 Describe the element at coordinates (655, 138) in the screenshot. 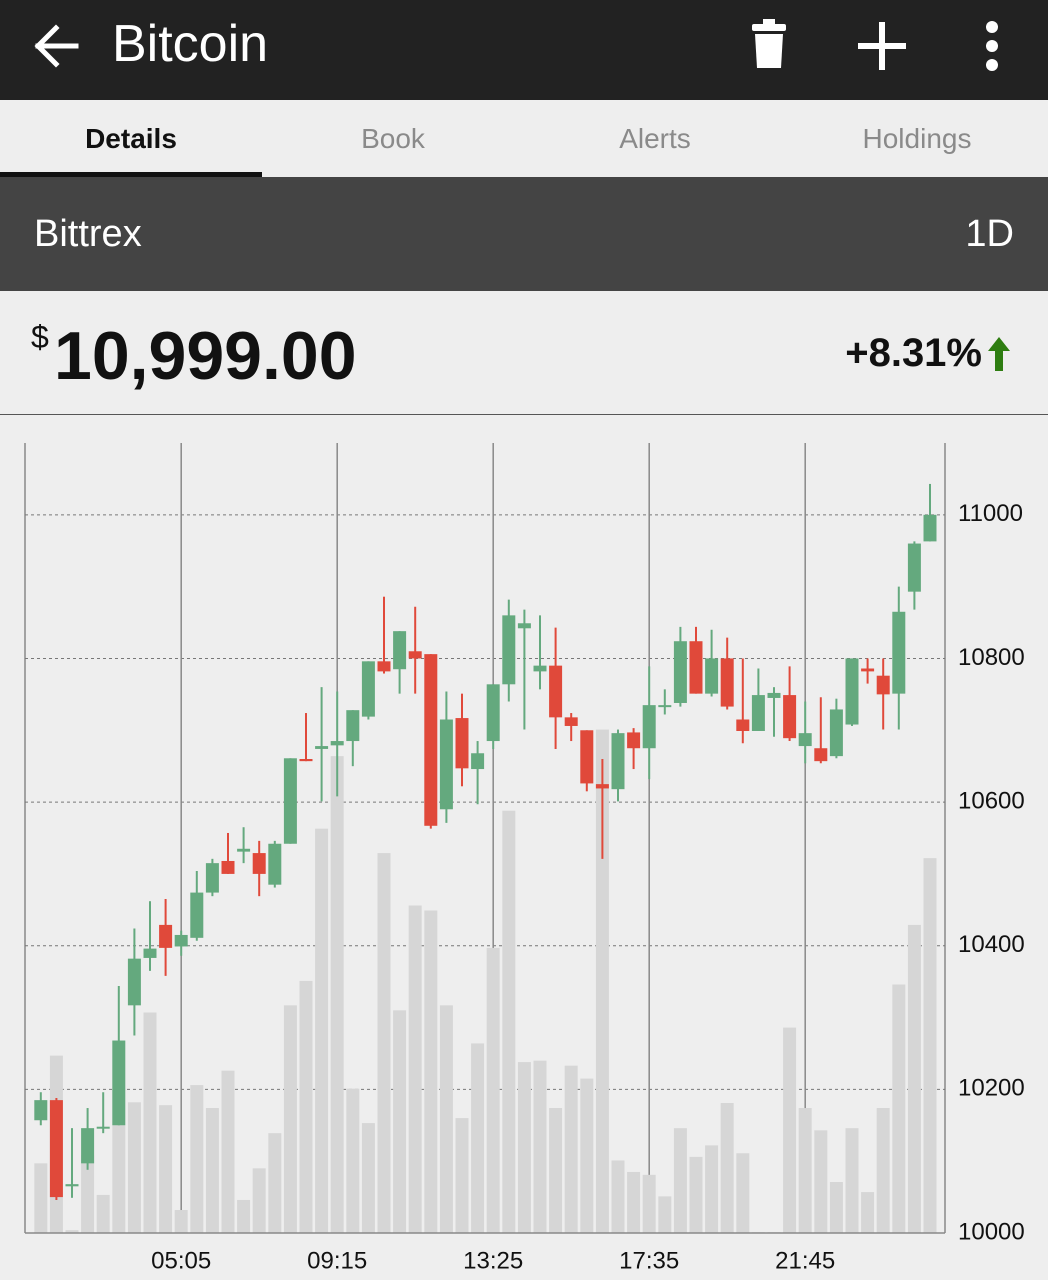

I see `tab: Alerts` at that location.